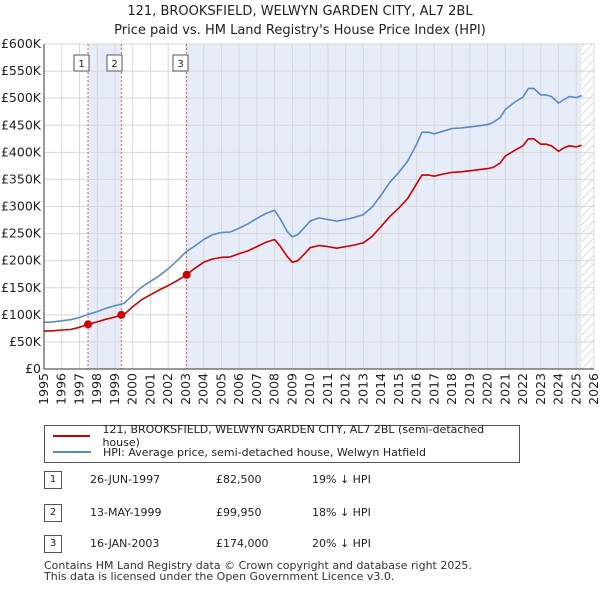 The width and height of the screenshot is (600, 590). I want to click on x-tick-label: 2020, so click(487, 389).